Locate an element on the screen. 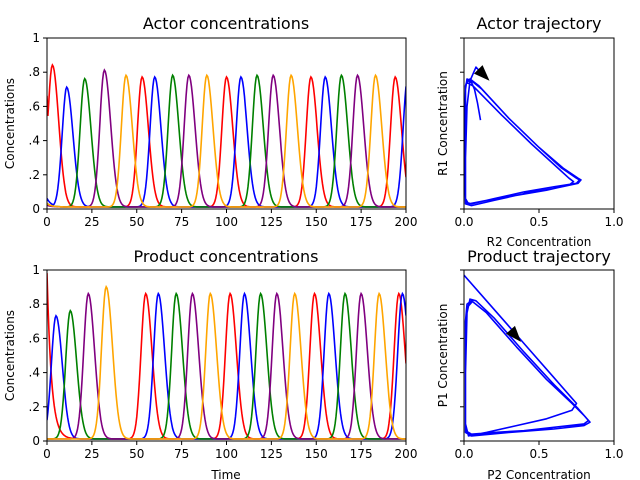  product-trajectory-ylabel: P1 Concentration is located at coordinates (443, 356).